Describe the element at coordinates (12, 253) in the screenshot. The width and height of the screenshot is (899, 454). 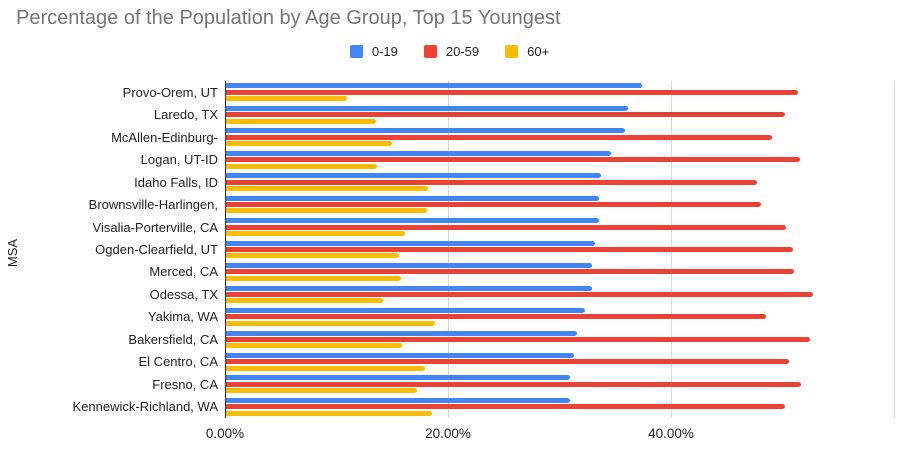
I see `y-axis-title: MSA` at that location.